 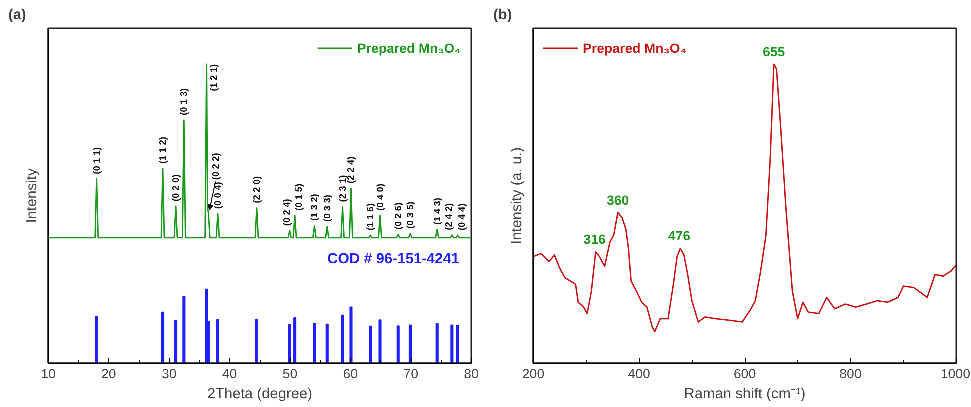 What do you see at coordinates (257, 190) in the screenshot?
I see `annotation: (2 2 0)` at bounding box center [257, 190].